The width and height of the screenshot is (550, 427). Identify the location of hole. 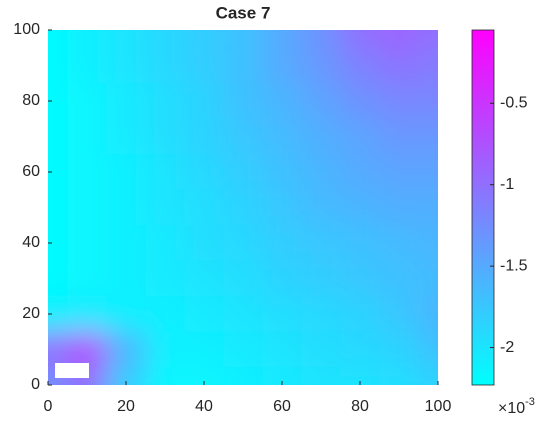
(72, 370).